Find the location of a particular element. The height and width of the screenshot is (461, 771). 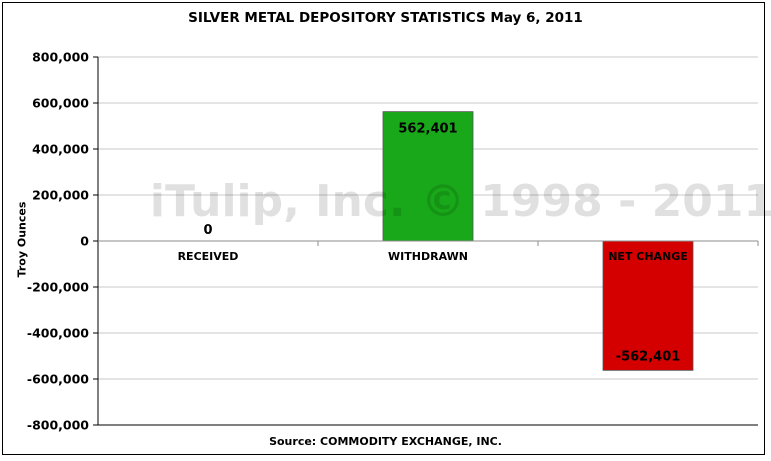

data-label: 562,401 is located at coordinates (427, 129).